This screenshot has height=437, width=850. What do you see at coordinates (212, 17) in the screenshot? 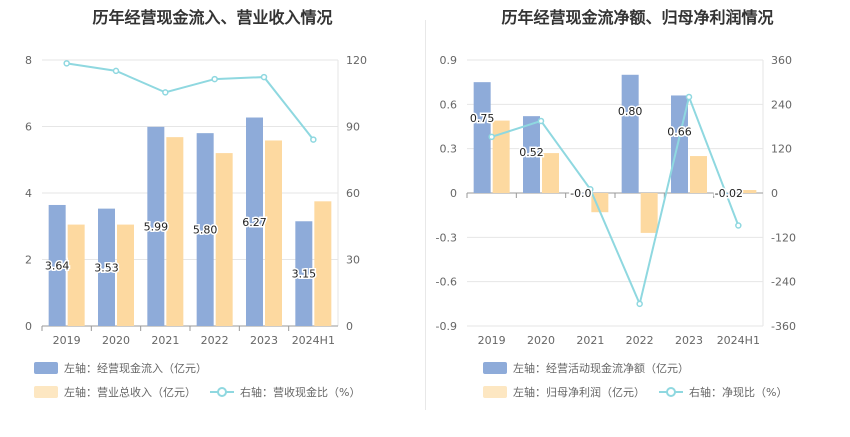
I see `chart-title: 历年经营现金流入、营业收入情况` at bounding box center [212, 17].